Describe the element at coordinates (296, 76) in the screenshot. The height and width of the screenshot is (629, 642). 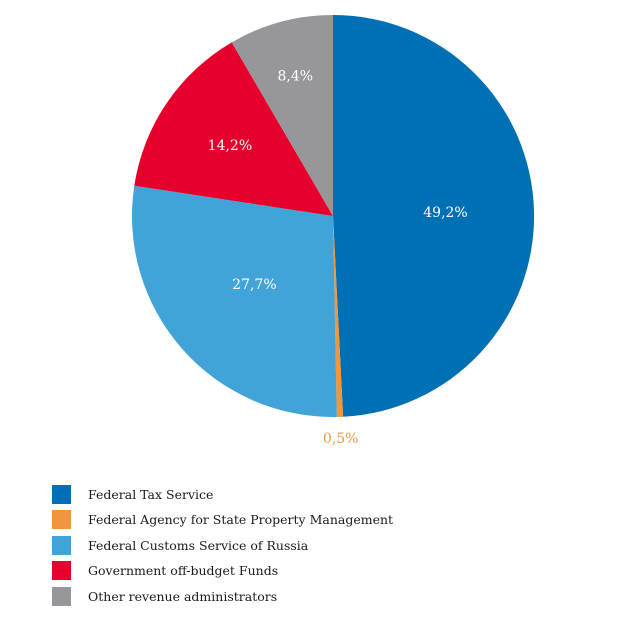
I see `slice-label-5: 8,4%` at that location.